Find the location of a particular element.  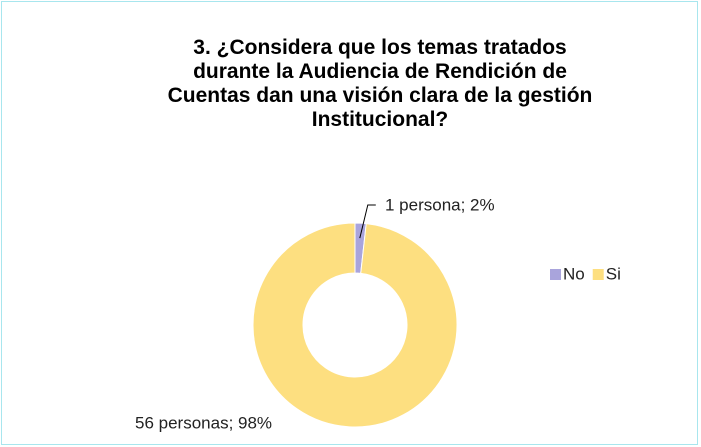

data-label: 56 personas; 98% is located at coordinates (203, 422).